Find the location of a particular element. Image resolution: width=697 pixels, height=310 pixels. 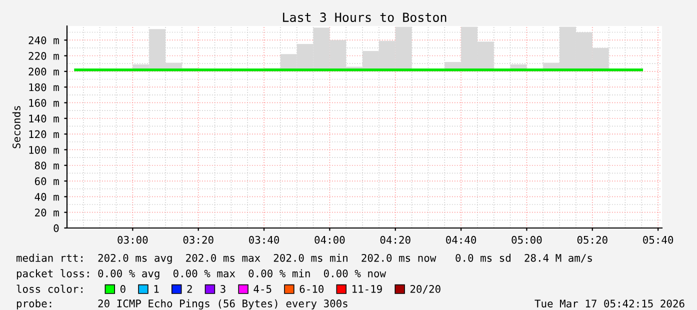

text: probe: 20 ICMP Echo Pings (56 Bytes) every 300s is located at coordinates (182, 304).